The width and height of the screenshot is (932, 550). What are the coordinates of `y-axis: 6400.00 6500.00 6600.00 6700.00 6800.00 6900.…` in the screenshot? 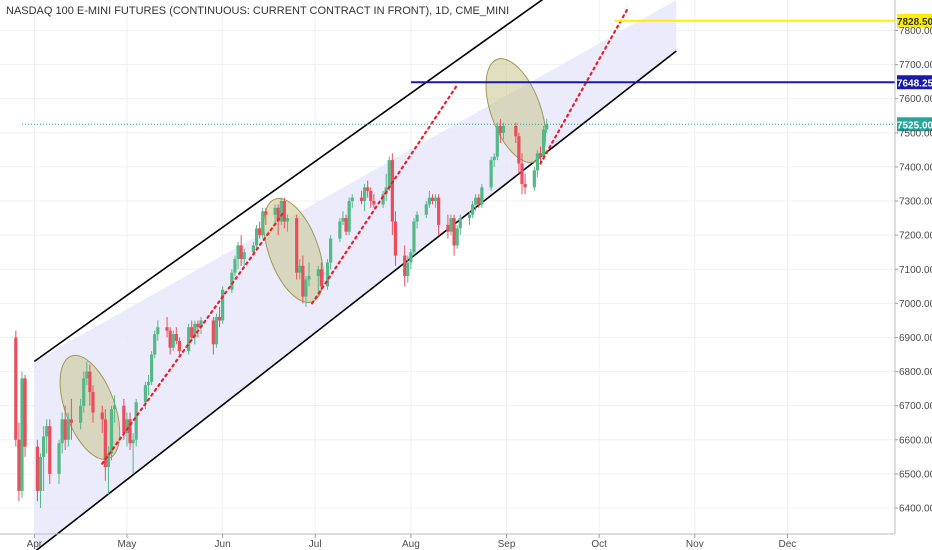 It's located at (913, 267).